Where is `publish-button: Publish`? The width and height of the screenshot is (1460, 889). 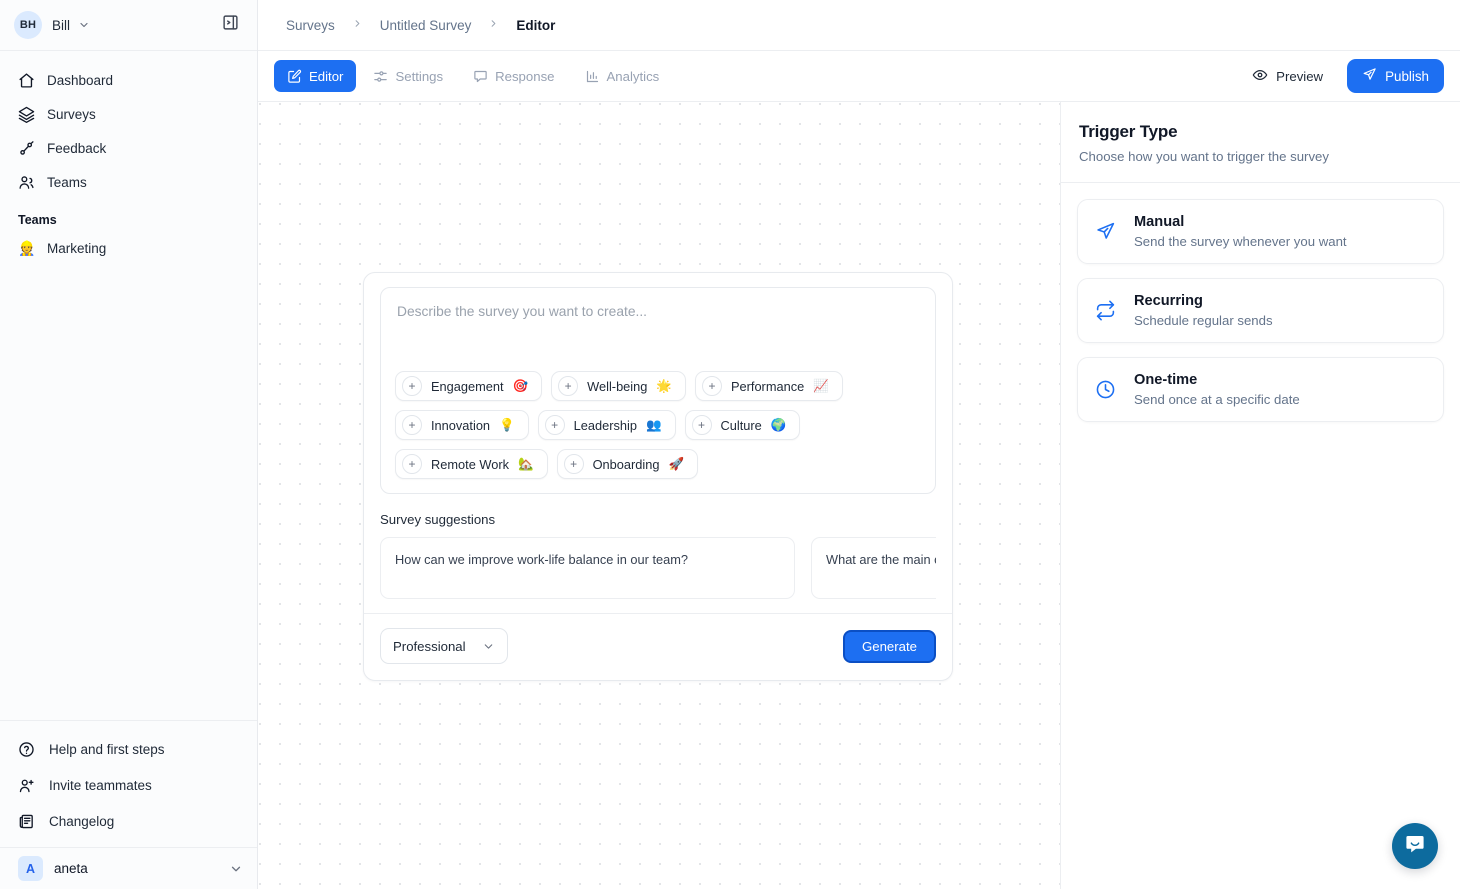
publish-button: Publish is located at coordinates (1395, 76).